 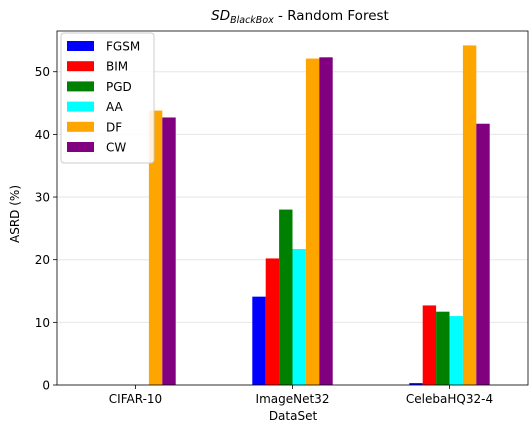 What do you see at coordinates (252, 20) in the screenshot?
I see `chart-title-subscript: BlackBox` at bounding box center [252, 20].